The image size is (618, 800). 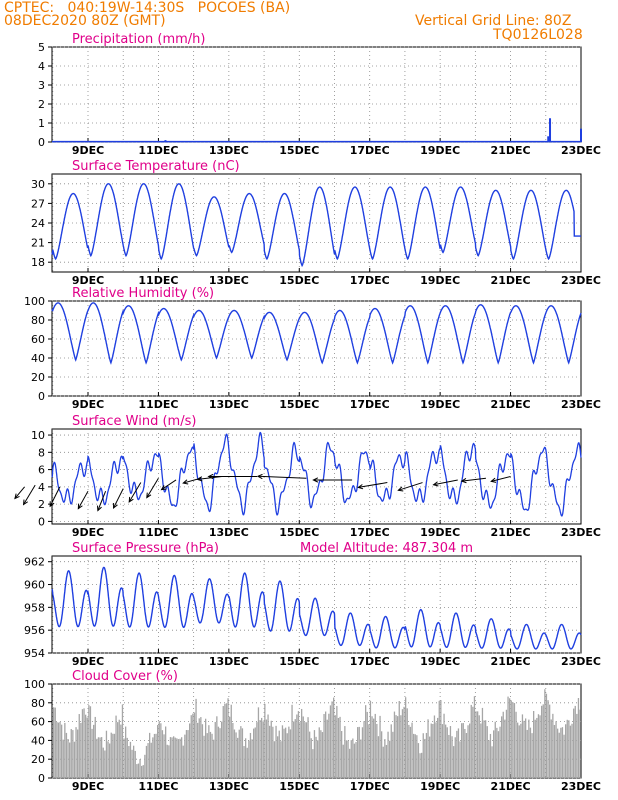 I want to click on x-tick-label: 15DEC, so click(x=299, y=280).